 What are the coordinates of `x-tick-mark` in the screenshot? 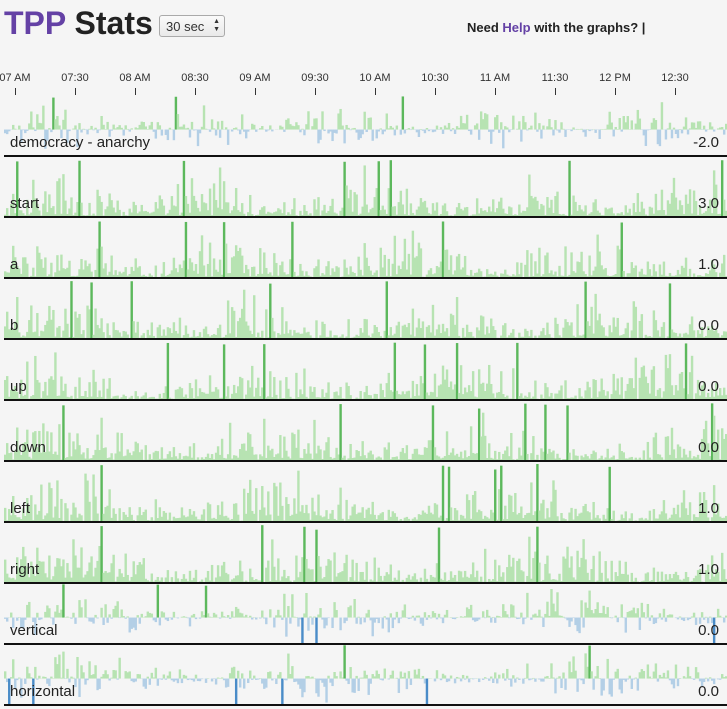 It's located at (75, 91).